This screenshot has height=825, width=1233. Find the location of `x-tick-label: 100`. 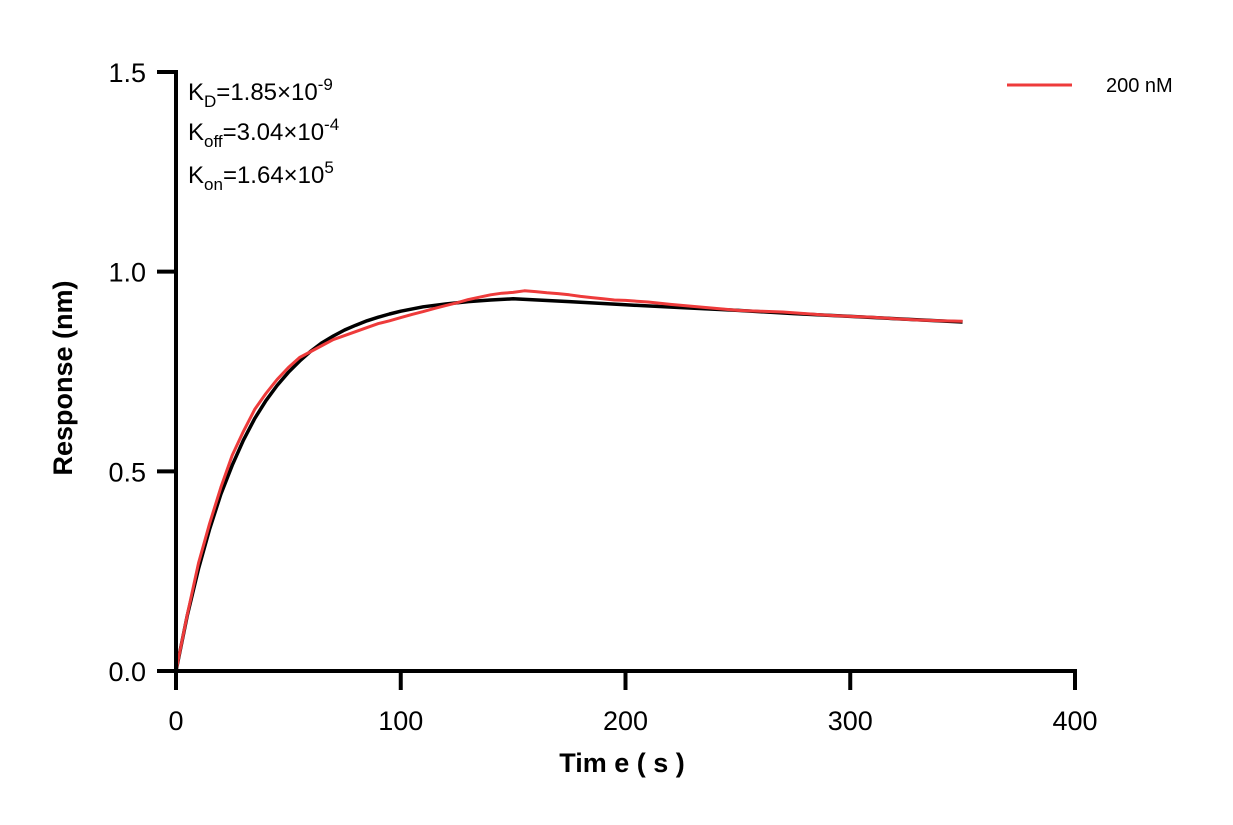

x-tick-label: 100 is located at coordinates (400, 721).